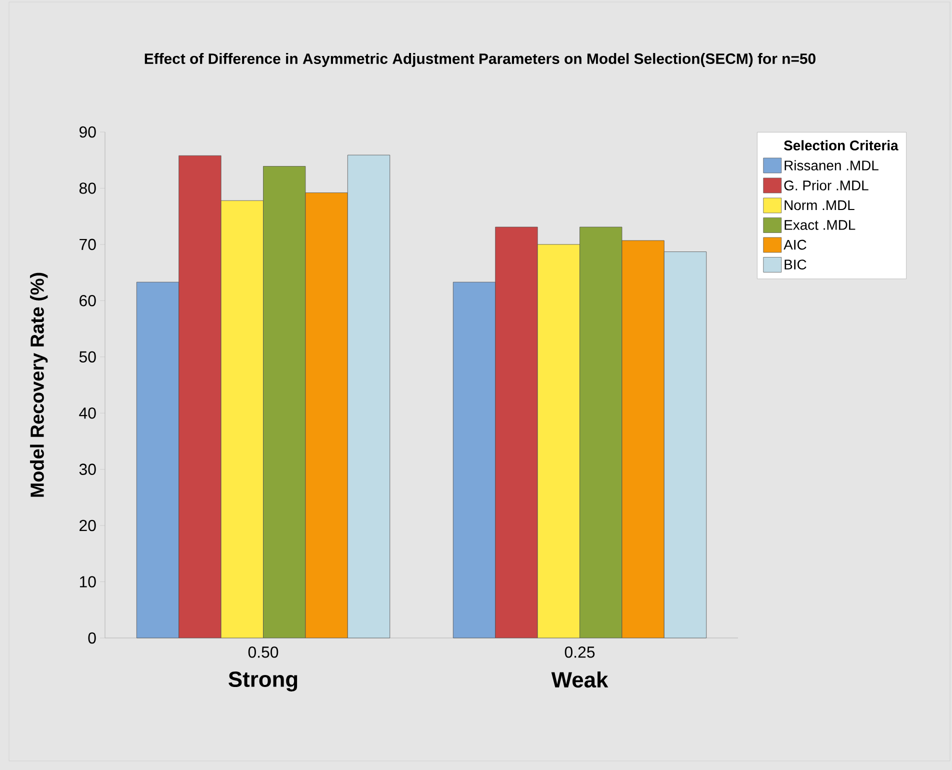 The height and width of the screenshot is (770, 952). What do you see at coordinates (579, 652) in the screenshot?
I see `x-tick-label: 0.25` at bounding box center [579, 652].